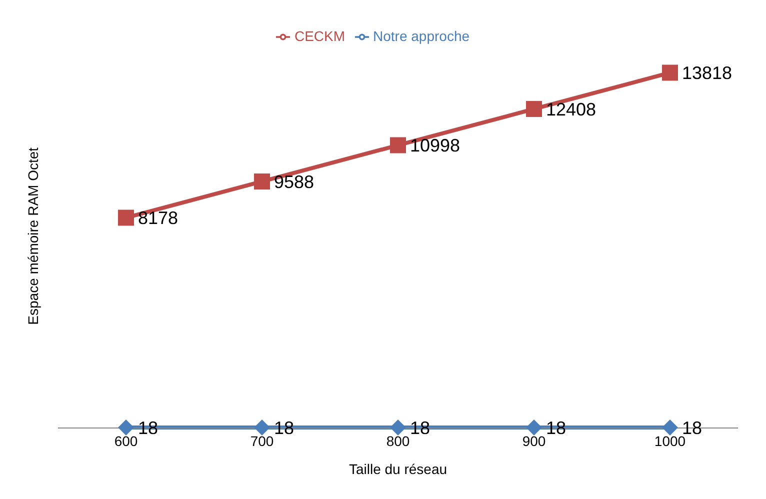 This screenshot has height=499, width=766. Describe the element at coordinates (262, 440) in the screenshot. I see `x-tick-label: 700` at that location.